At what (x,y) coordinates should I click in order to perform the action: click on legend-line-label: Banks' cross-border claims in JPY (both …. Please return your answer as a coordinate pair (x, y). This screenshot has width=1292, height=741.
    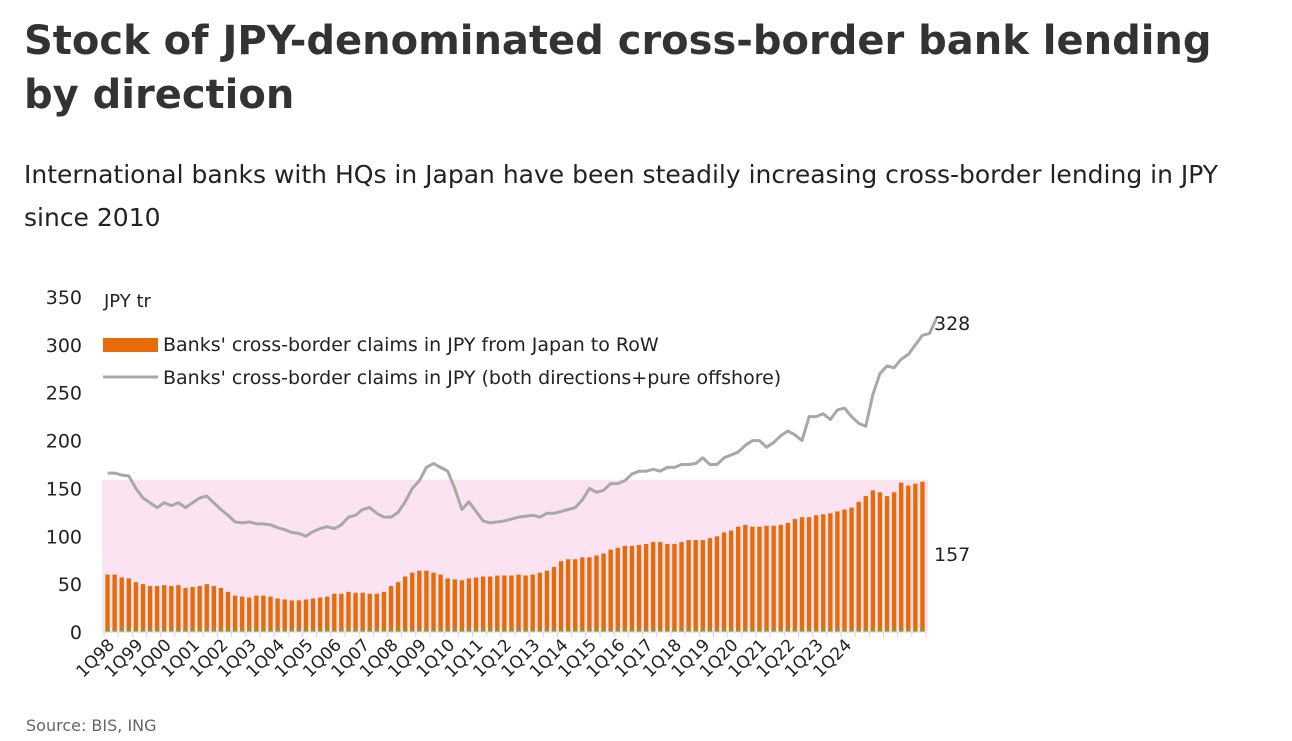
    Looking at the image, I should click on (472, 378).